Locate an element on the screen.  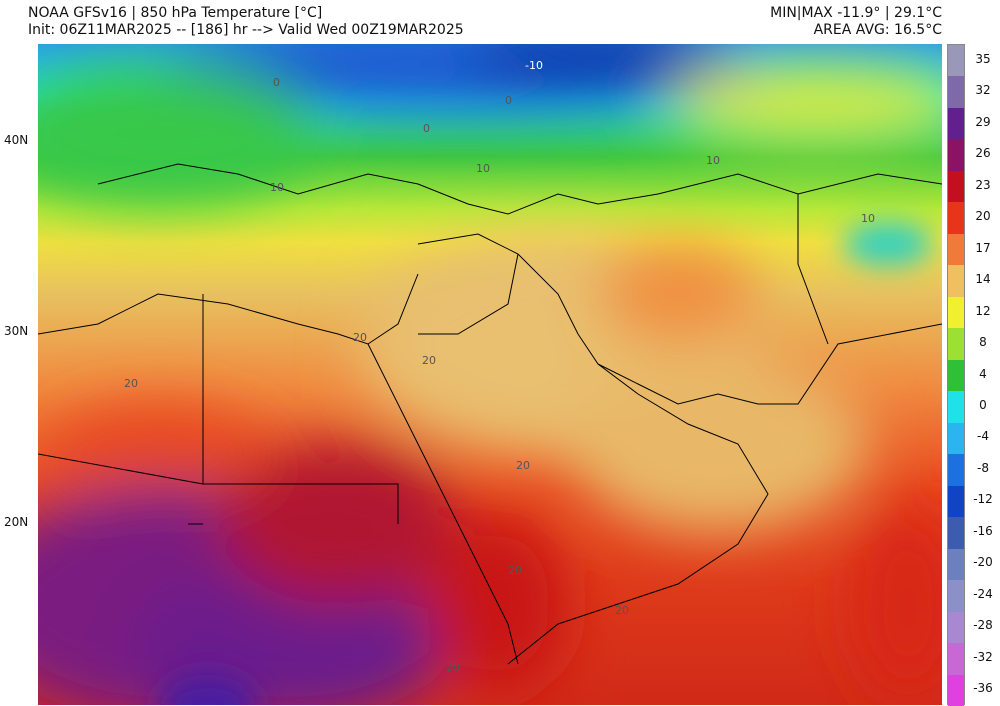
colorbar-label: 29 is located at coordinates (983, 121).